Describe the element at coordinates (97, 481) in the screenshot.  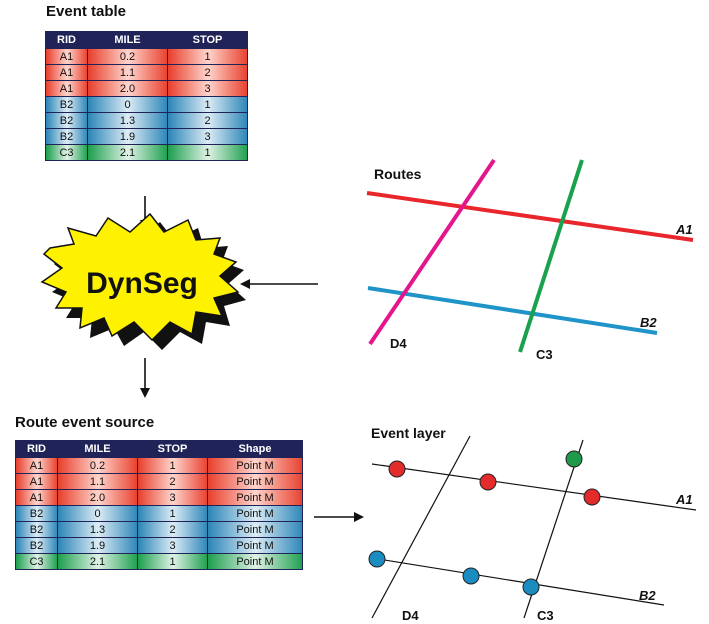
I see `cell-mile: 1.1` at that location.